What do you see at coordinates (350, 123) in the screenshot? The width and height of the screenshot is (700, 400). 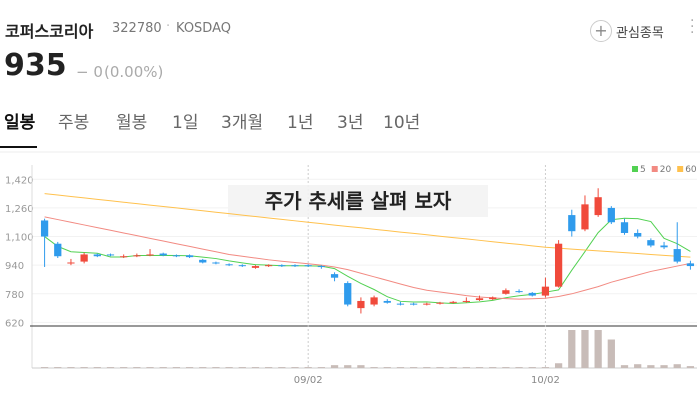 I see `period-tab: 3년` at bounding box center [350, 123].